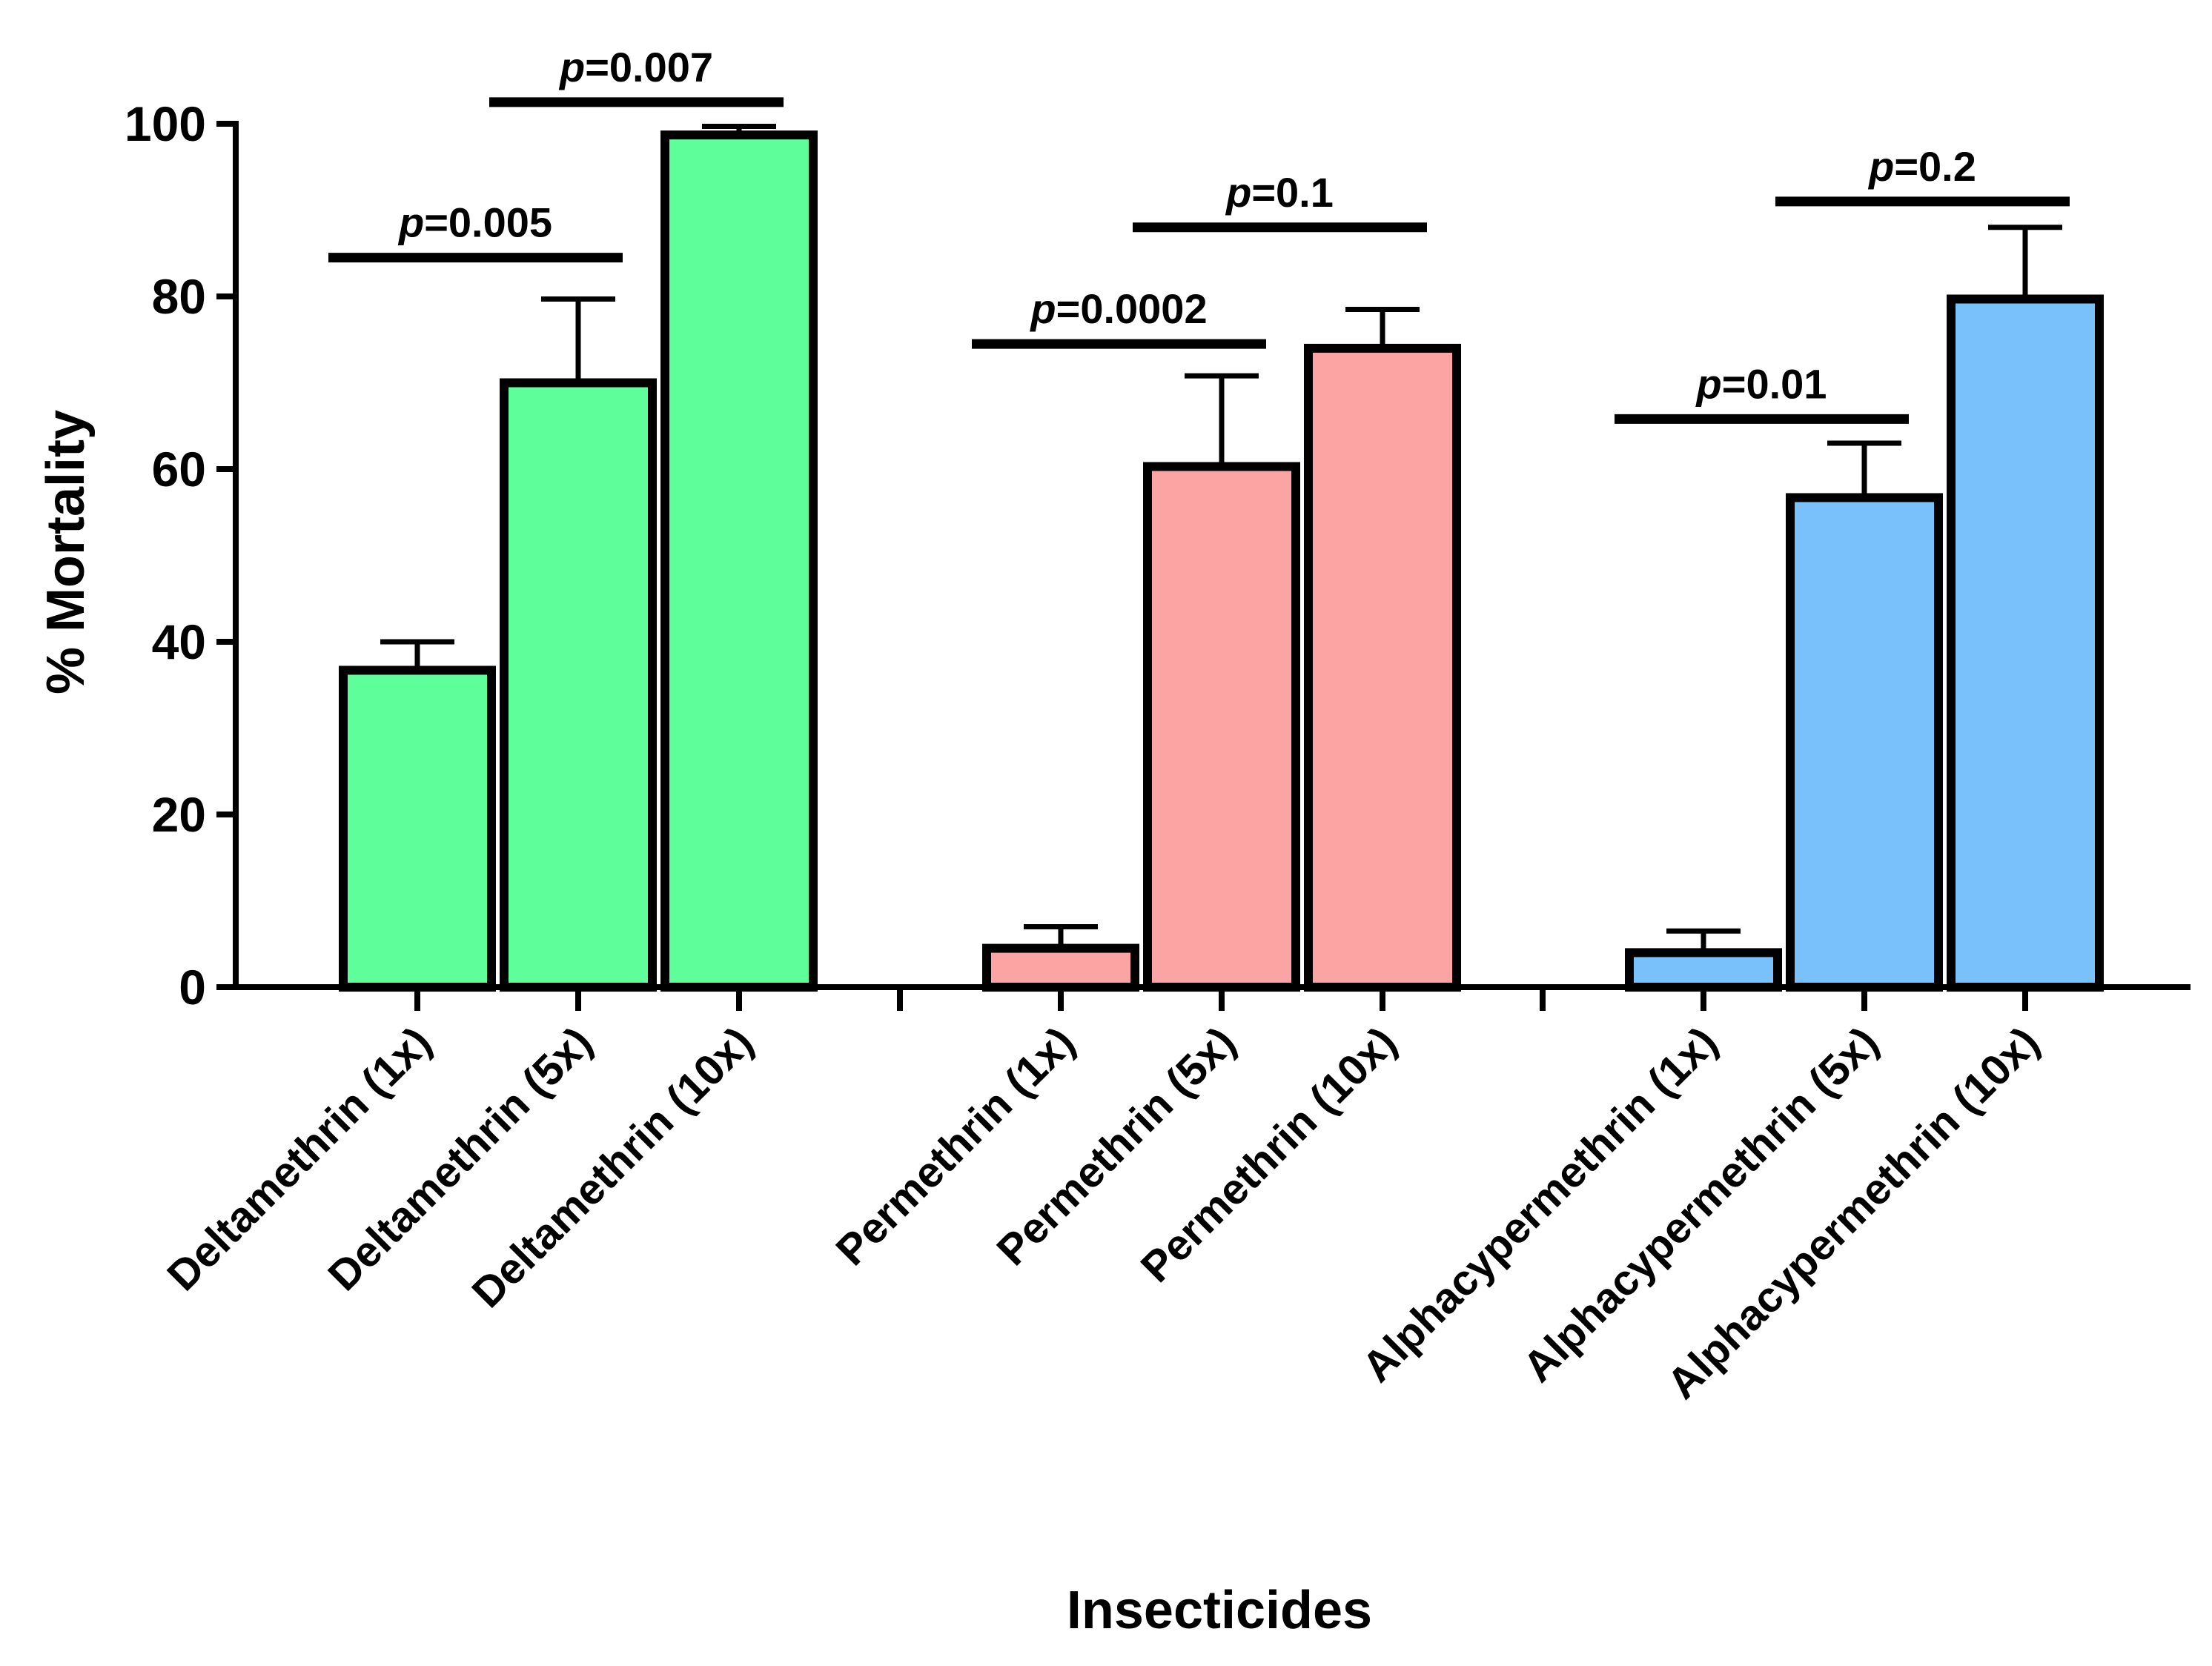 This screenshot has width=2212, height=1666. I want to click on y-tick-label: 100, so click(166, 123).